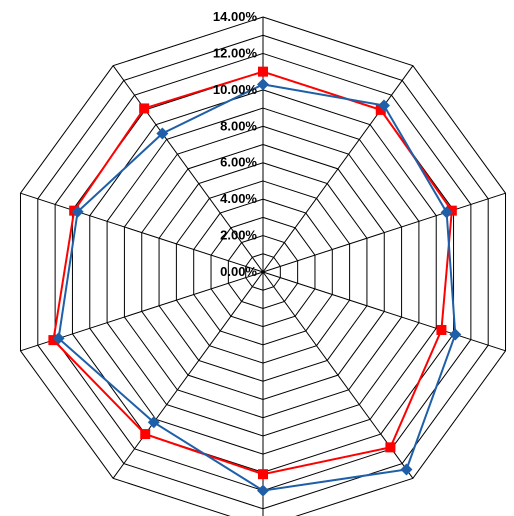  I want to click on tick-label: 14.00%, so click(235, 16).